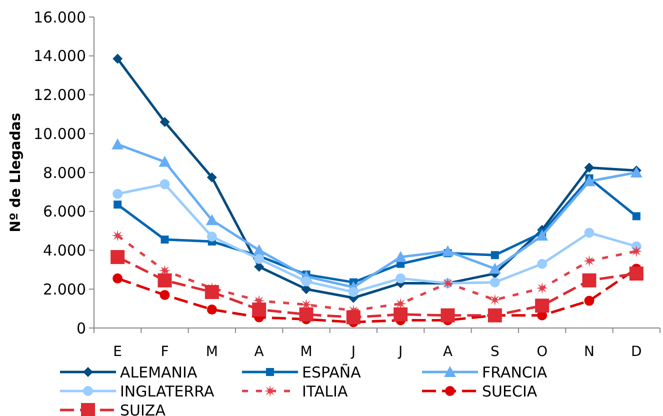  Describe the element at coordinates (542, 352) in the screenshot. I see `x-tick-label: O` at that location.